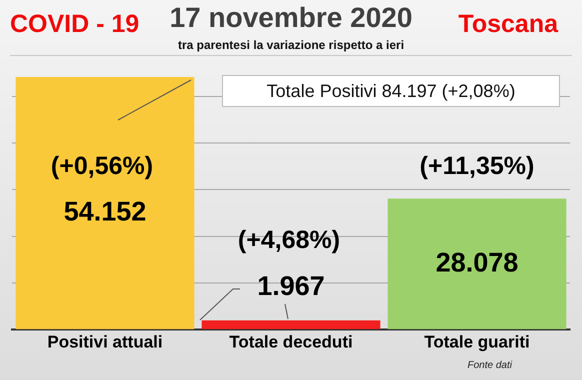  What do you see at coordinates (508, 24) in the screenshot?
I see `text: Toscana` at bounding box center [508, 24].